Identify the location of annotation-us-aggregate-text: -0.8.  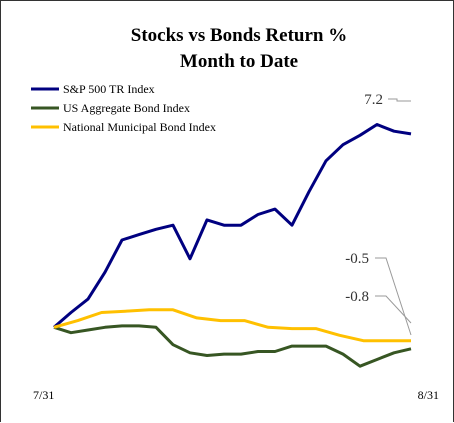
(357, 297).